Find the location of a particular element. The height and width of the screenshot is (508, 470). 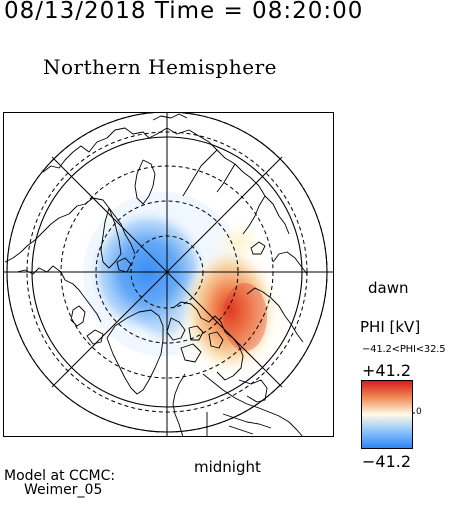

positive-potential-cell is located at coordinates (230, 310).